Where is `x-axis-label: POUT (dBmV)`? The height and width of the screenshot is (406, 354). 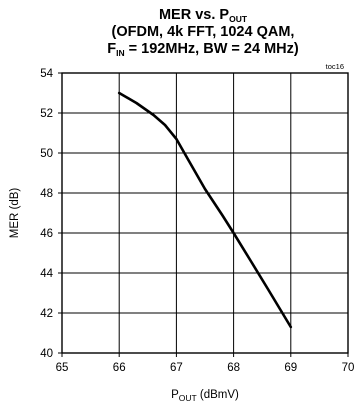 x-axis-label: POUT (dBmV) is located at coordinates (205, 396).